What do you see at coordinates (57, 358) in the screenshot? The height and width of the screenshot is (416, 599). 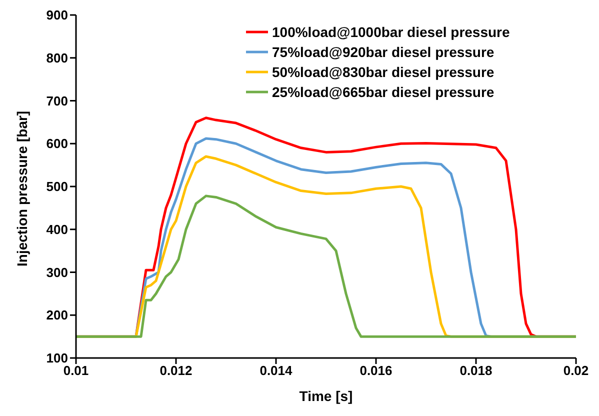 I see `y-tick-label: 100` at bounding box center [57, 358].